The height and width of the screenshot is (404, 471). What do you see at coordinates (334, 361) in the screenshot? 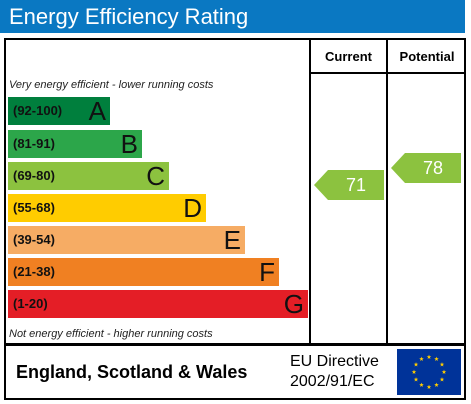
I see `directive-line-1: EU Directive` at bounding box center [334, 361].